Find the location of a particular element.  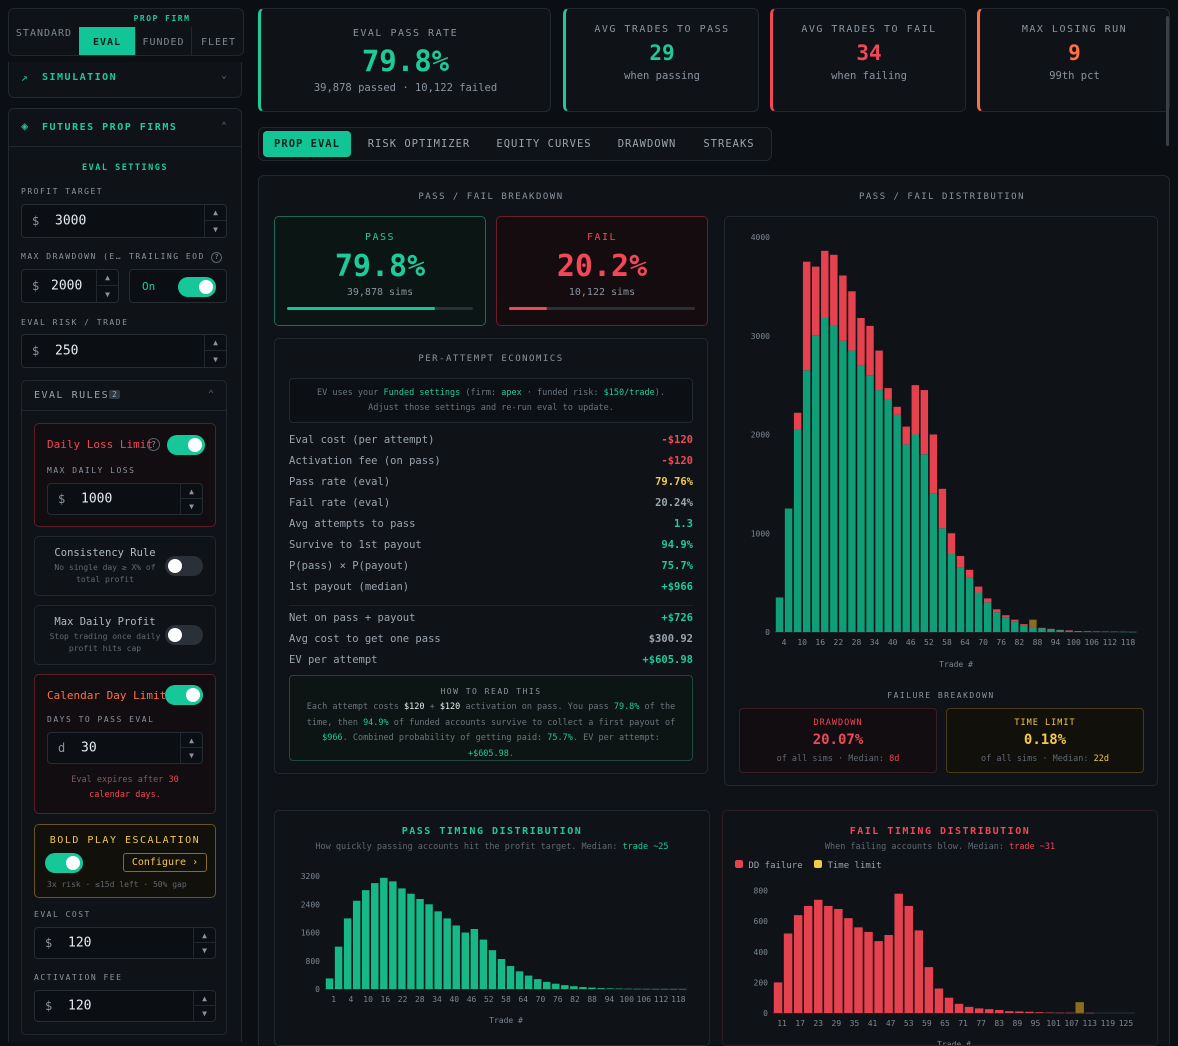

futures-header: ◈ FUTURES PROP FIRMS ⌃ is located at coordinates (125, 128).